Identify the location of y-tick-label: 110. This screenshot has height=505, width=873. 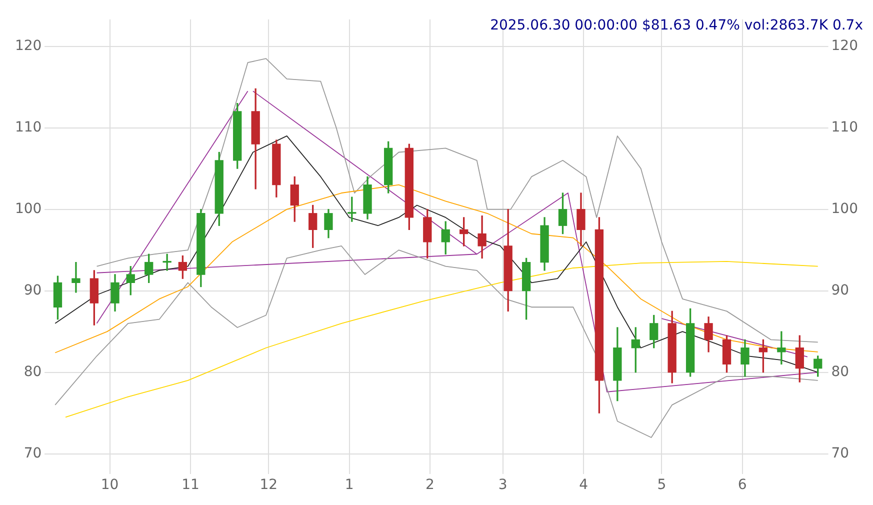
(28, 127).